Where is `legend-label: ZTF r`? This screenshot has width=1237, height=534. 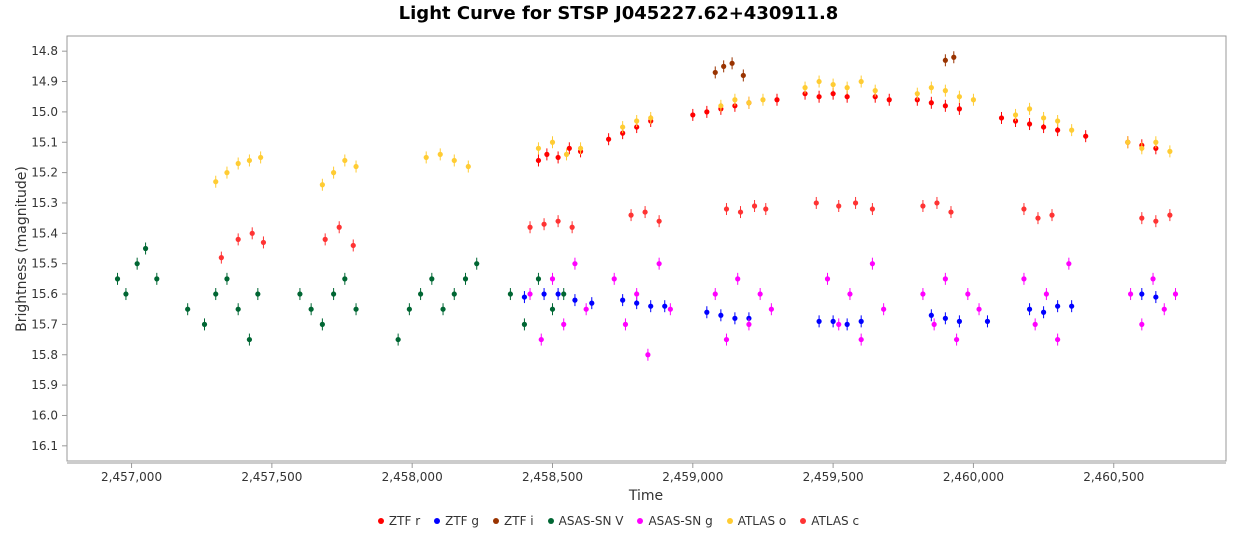 legend-label: ZTF r is located at coordinates (404, 521).